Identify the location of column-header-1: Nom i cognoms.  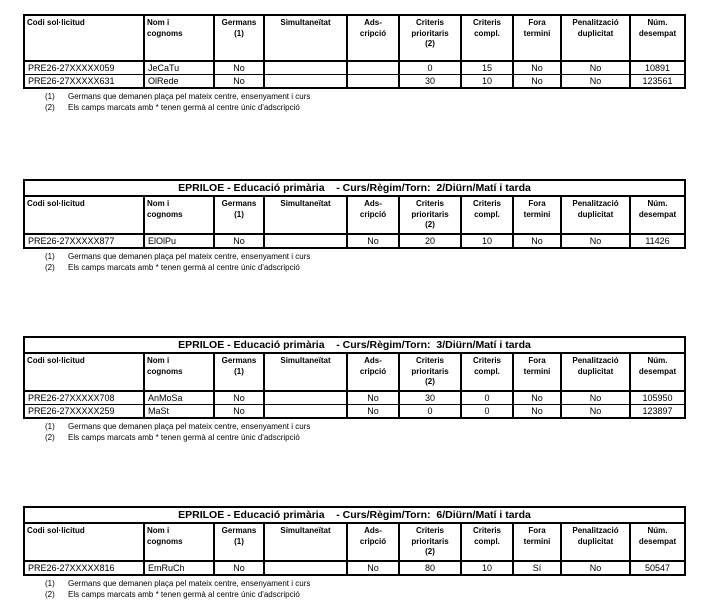
(179, 372).